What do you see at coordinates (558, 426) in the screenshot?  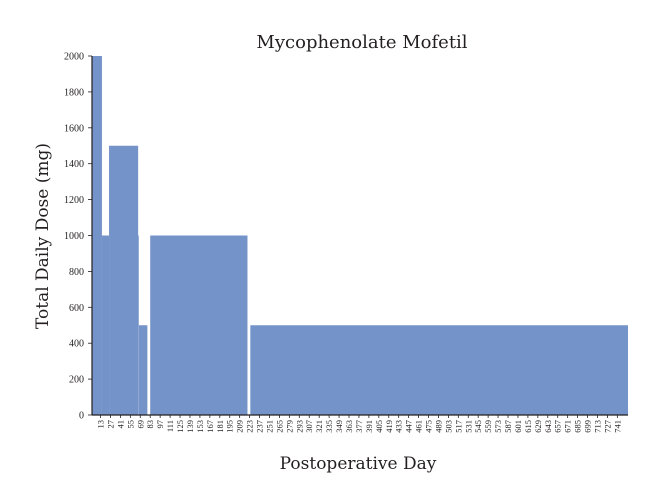 I see `x-tick-label: 657` at bounding box center [558, 426].